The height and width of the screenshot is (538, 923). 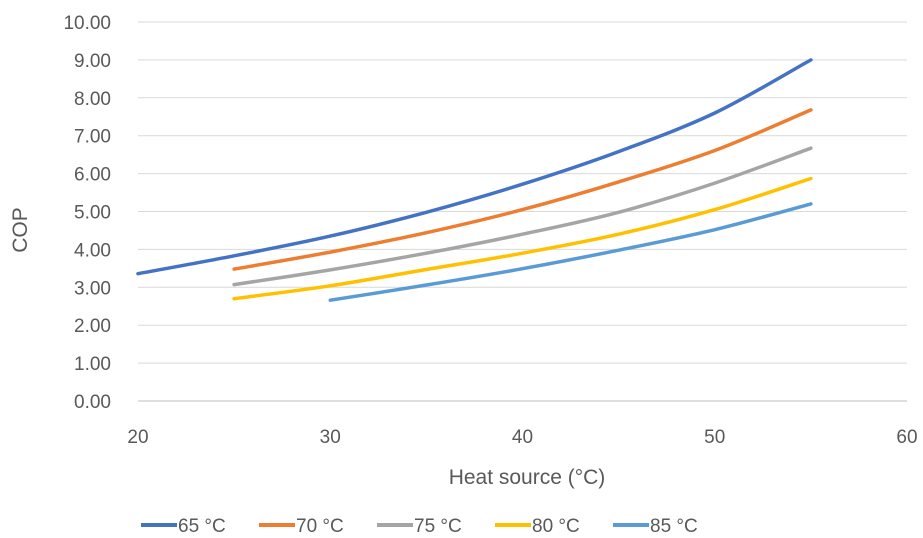 What do you see at coordinates (906, 437) in the screenshot?
I see `x-tick-label: 60` at bounding box center [906, 437].